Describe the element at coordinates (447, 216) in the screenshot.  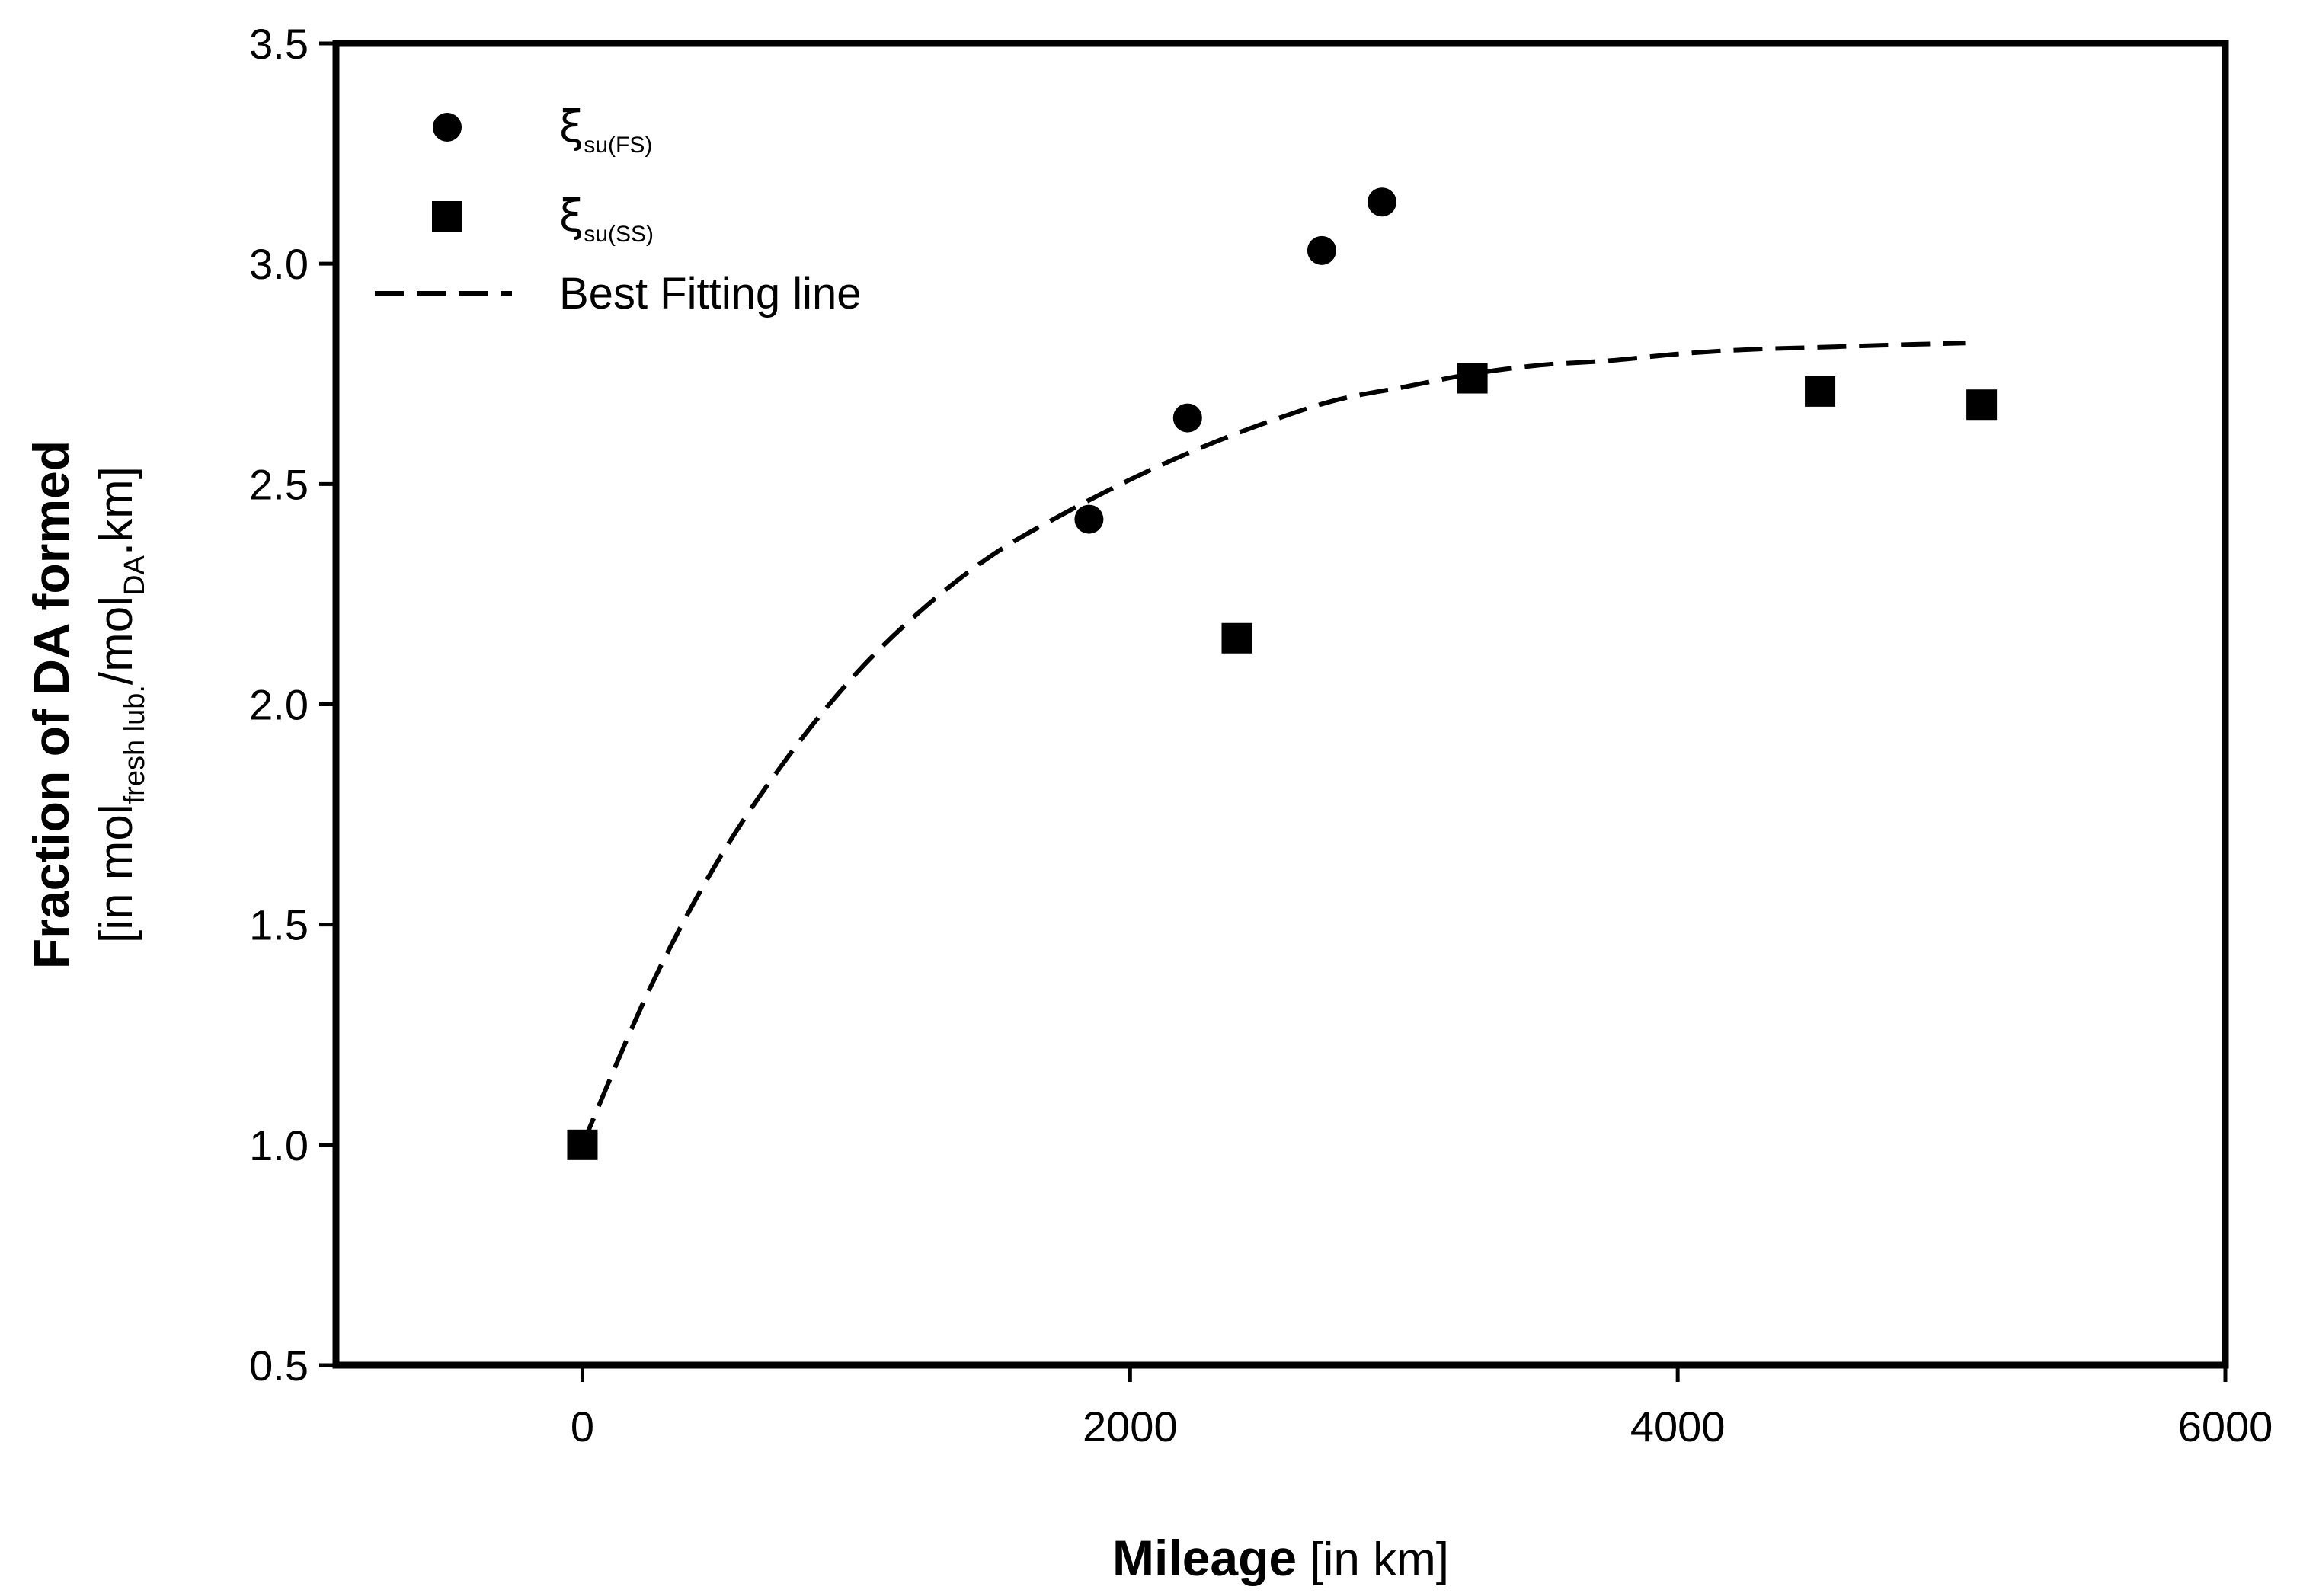
I see `legend-marker-square` at that location.